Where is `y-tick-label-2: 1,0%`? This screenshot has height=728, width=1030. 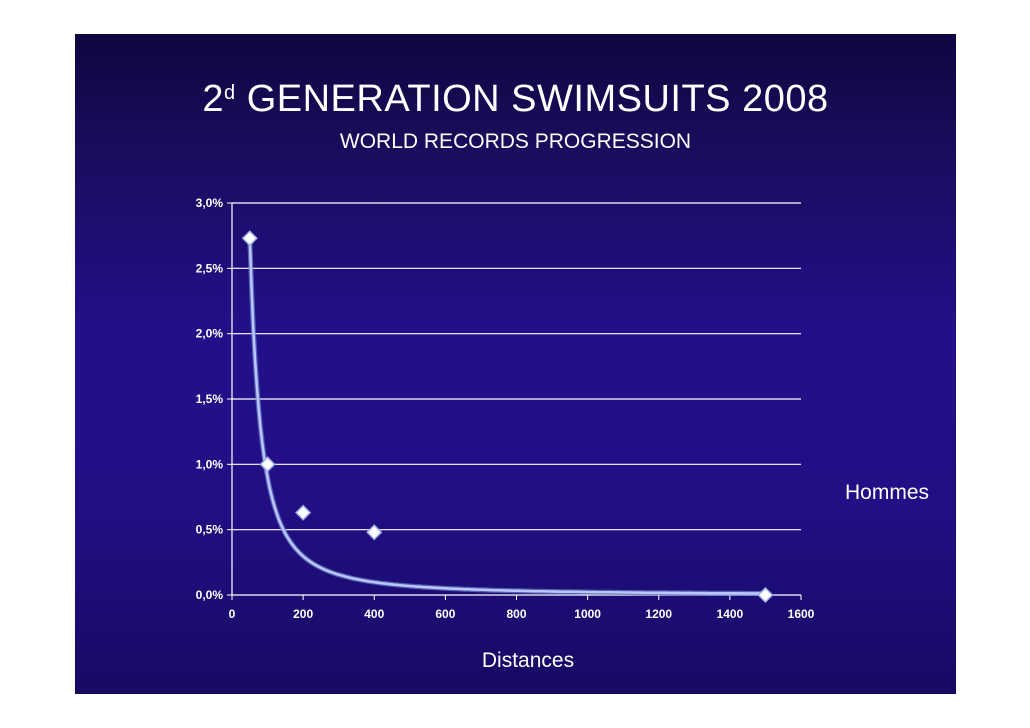 y-tick-label-2: 1,0% is located at coordinates (210, 464).